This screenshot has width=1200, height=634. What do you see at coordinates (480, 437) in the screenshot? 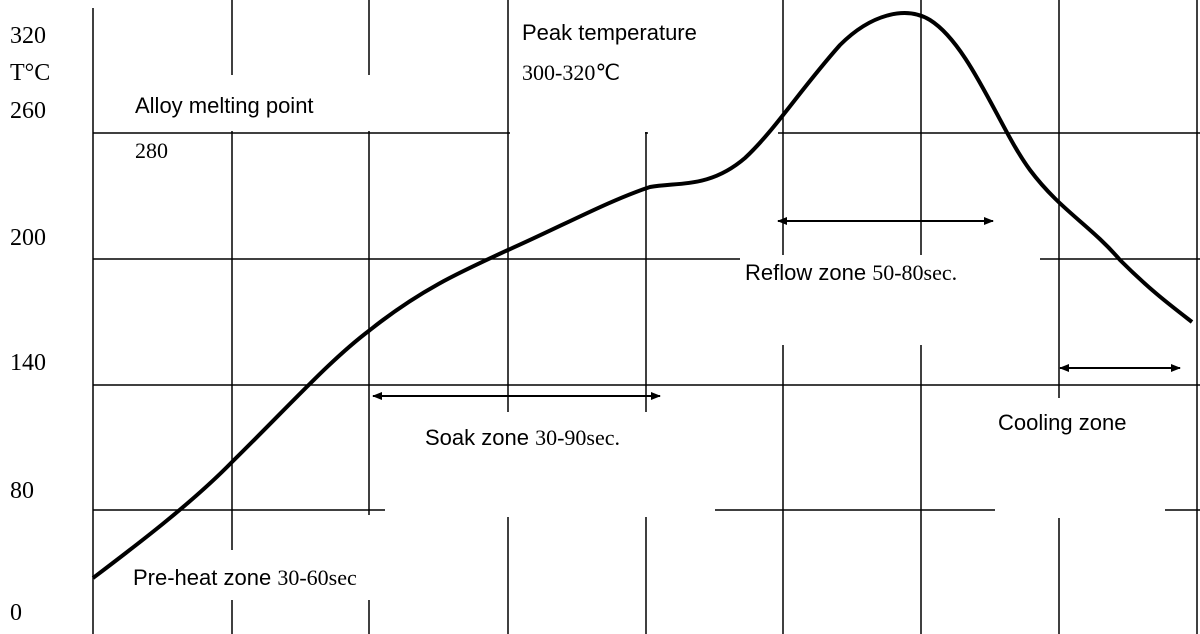
I see `soak-label: Soak zone` at bounding box center [480, 437].